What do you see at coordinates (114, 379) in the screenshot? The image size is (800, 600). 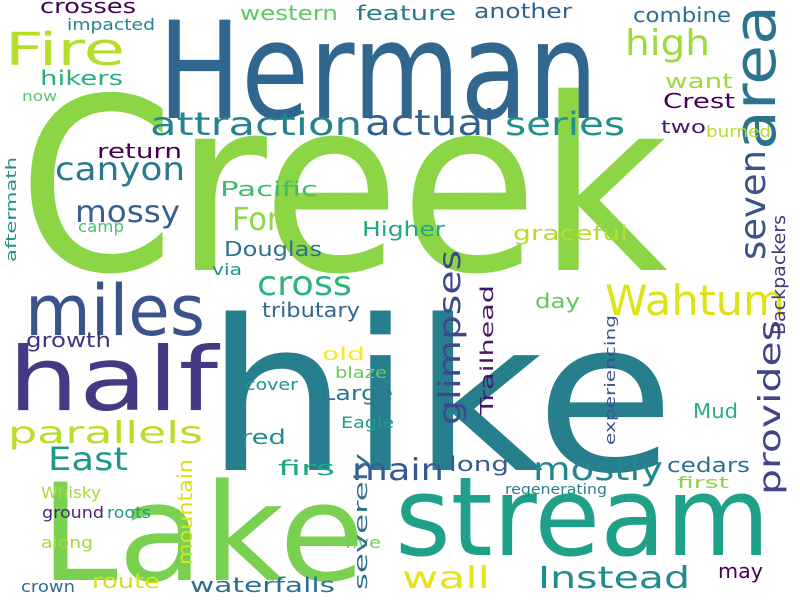 I see `word-half: half` at bounding box center [114, 379].